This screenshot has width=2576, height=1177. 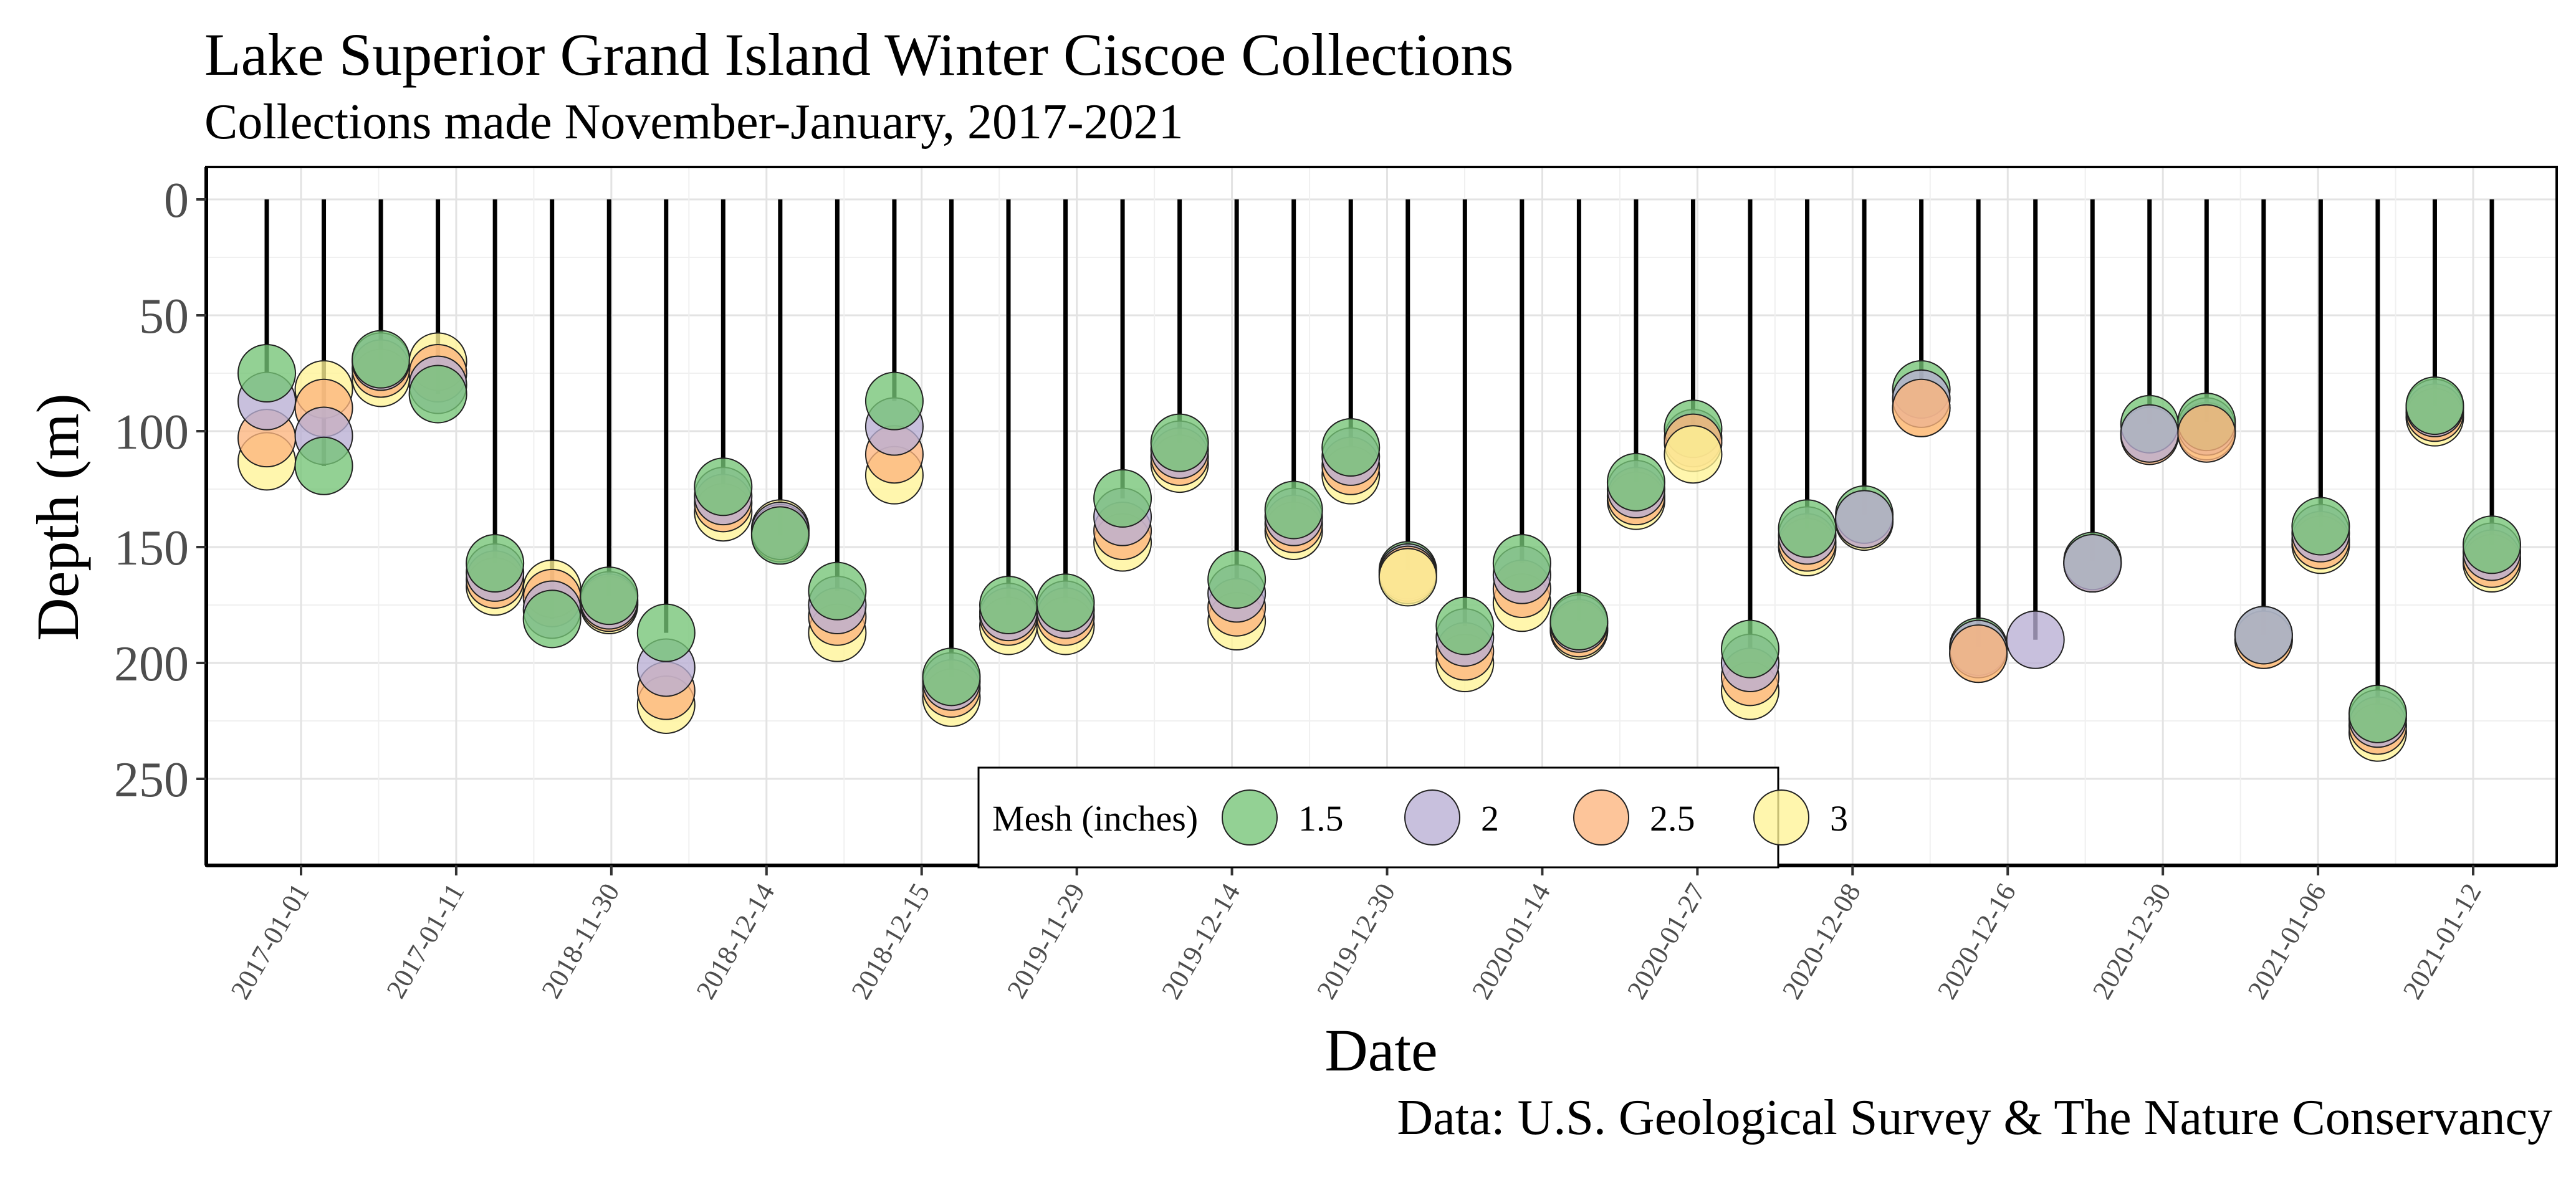 I want to click on y-tick-label: 50, so click(x=164, y=316).